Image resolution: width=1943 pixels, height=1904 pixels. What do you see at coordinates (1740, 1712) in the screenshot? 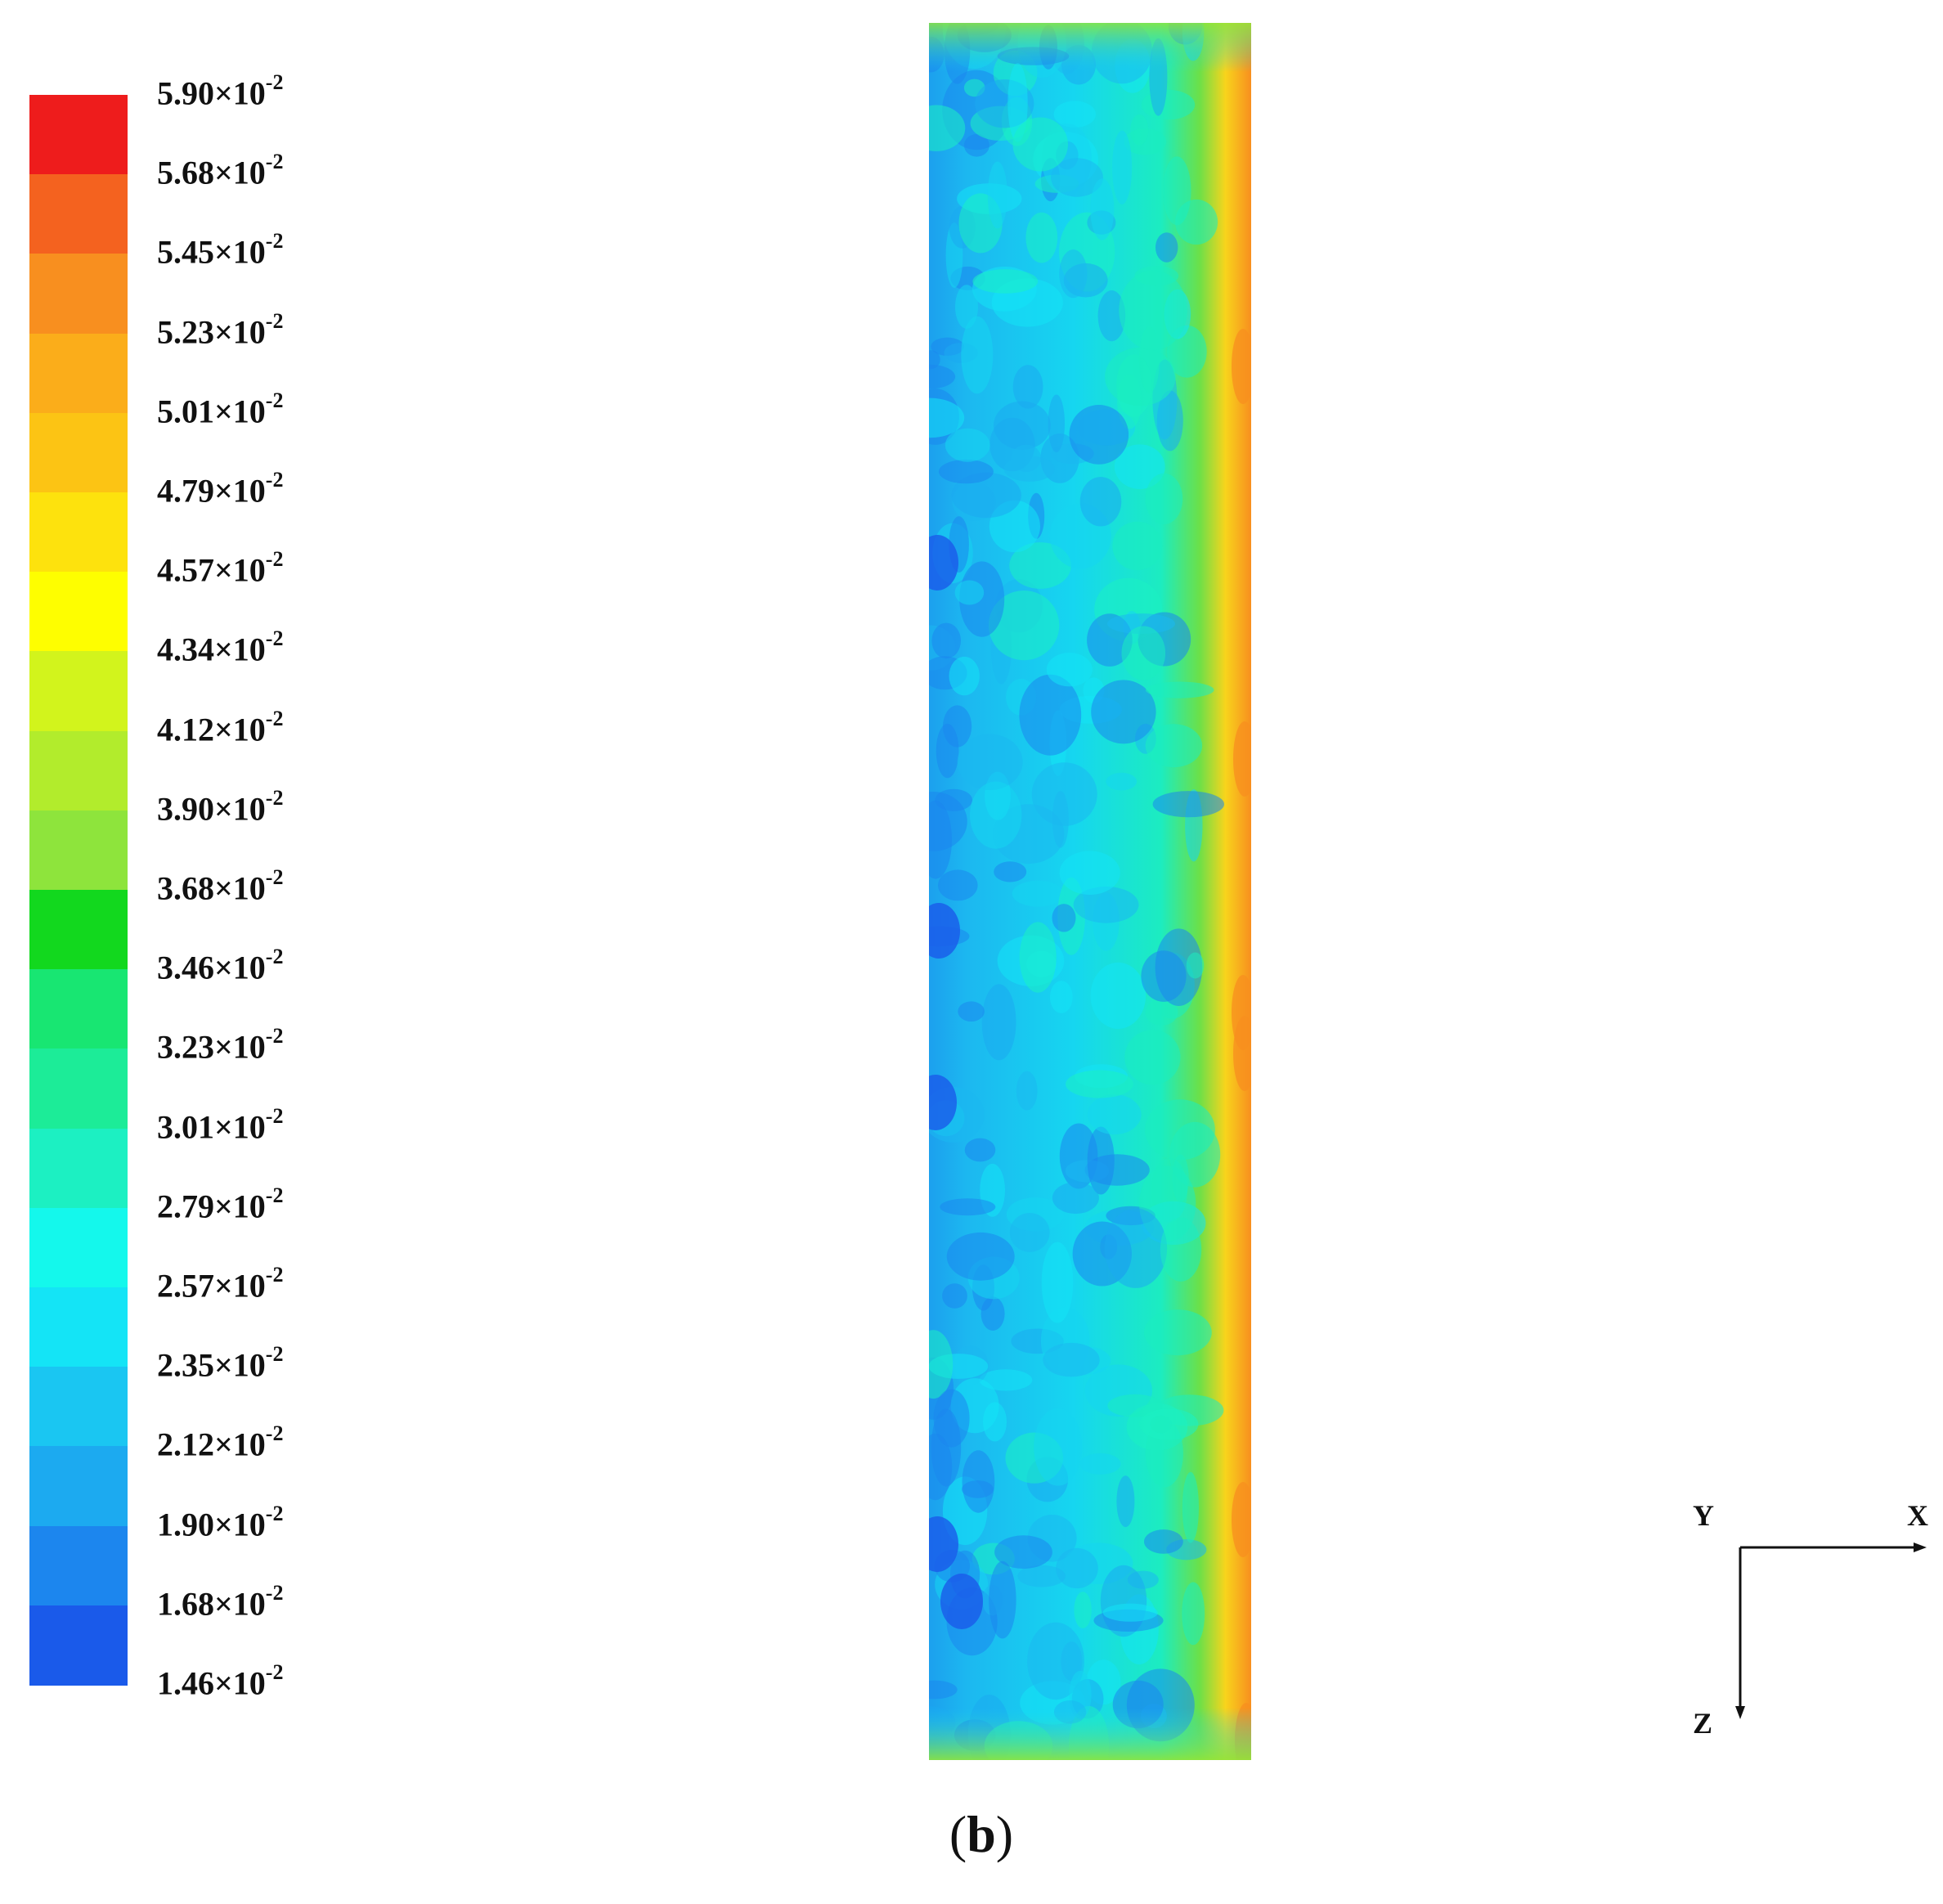
I see `z-axis-arrow` at bounding box center [1740, 1712].